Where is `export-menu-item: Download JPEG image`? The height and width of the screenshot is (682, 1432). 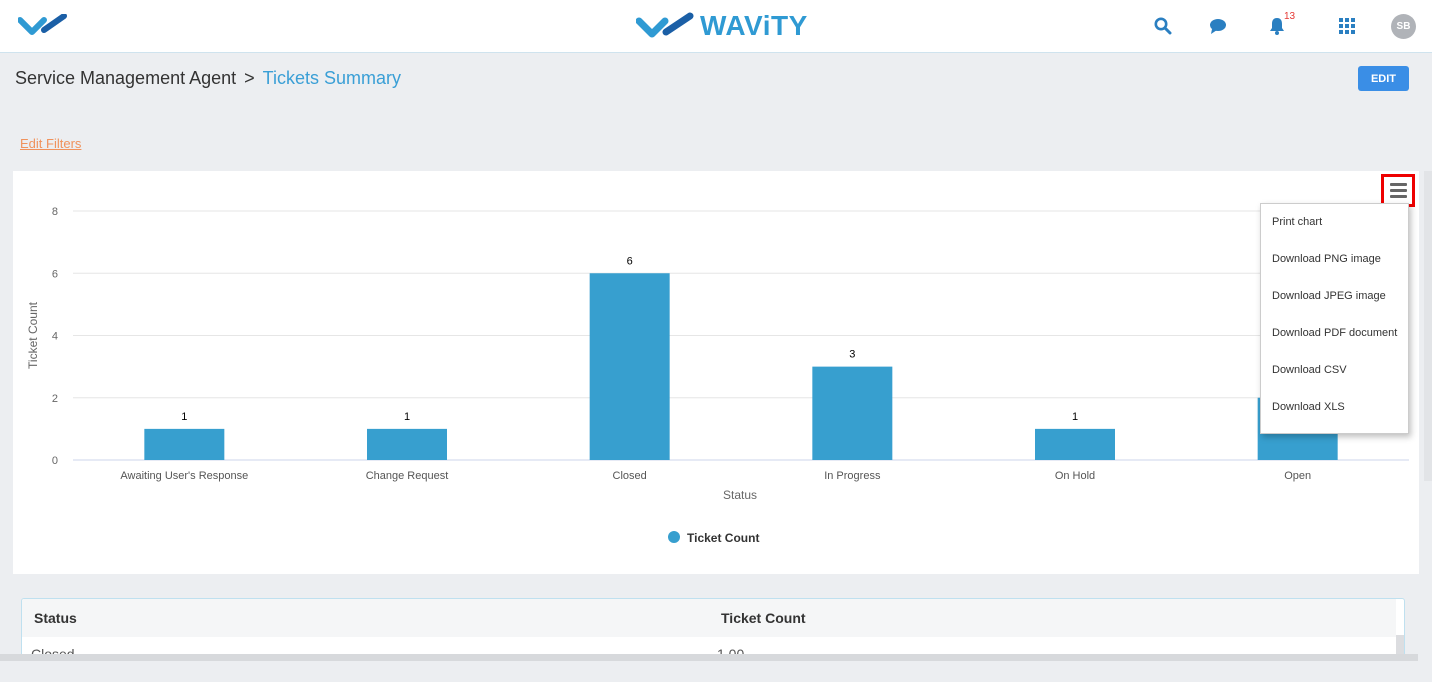 export-menu-item: Download JPEG image is located at coordinates (1329, 296).